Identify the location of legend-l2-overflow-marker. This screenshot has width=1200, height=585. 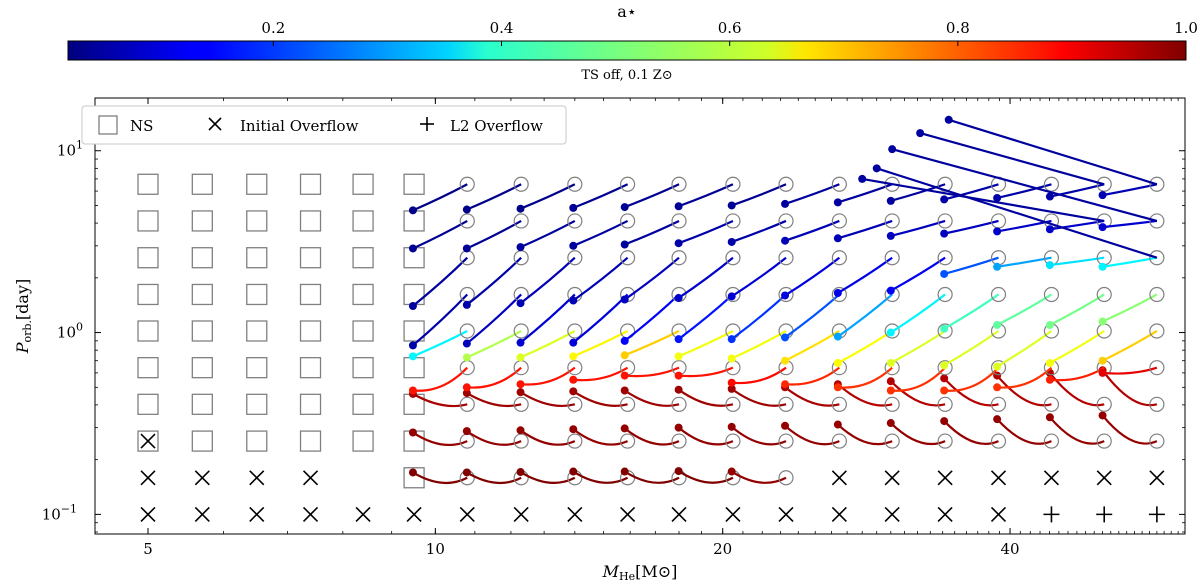
(427, 124).